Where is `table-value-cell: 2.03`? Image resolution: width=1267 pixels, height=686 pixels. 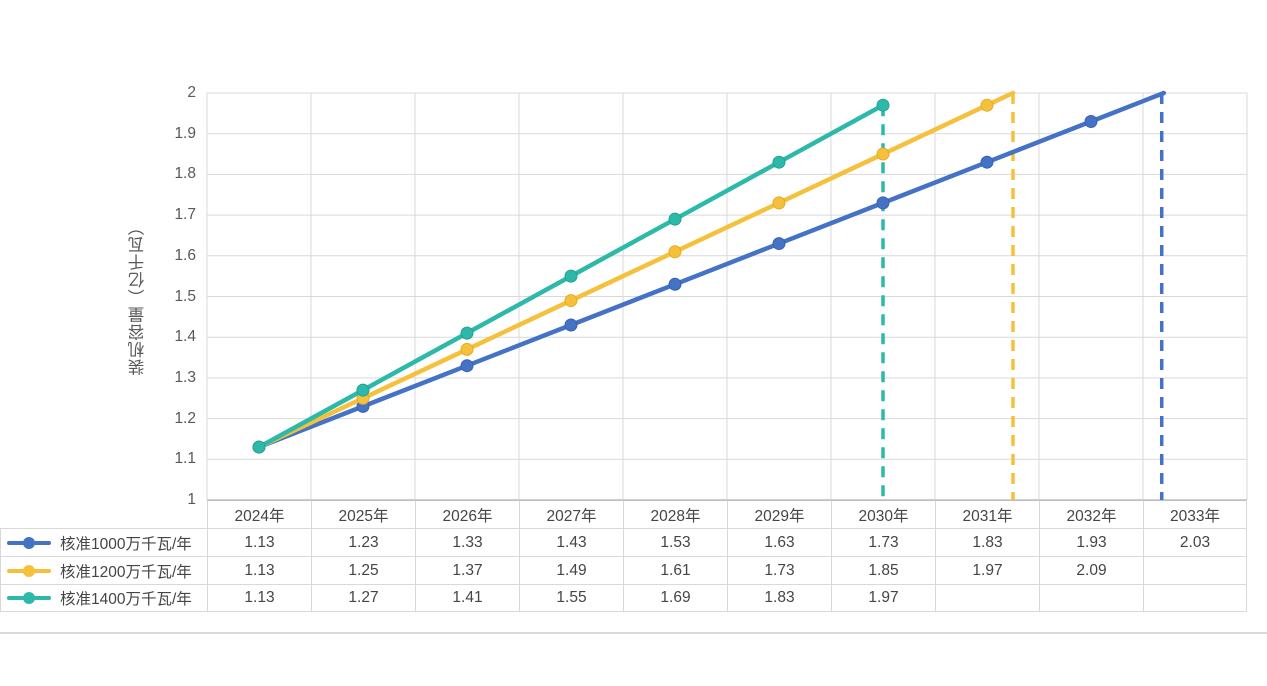
table-value-cell: 2.03 is located at coordinates (1195, 542).